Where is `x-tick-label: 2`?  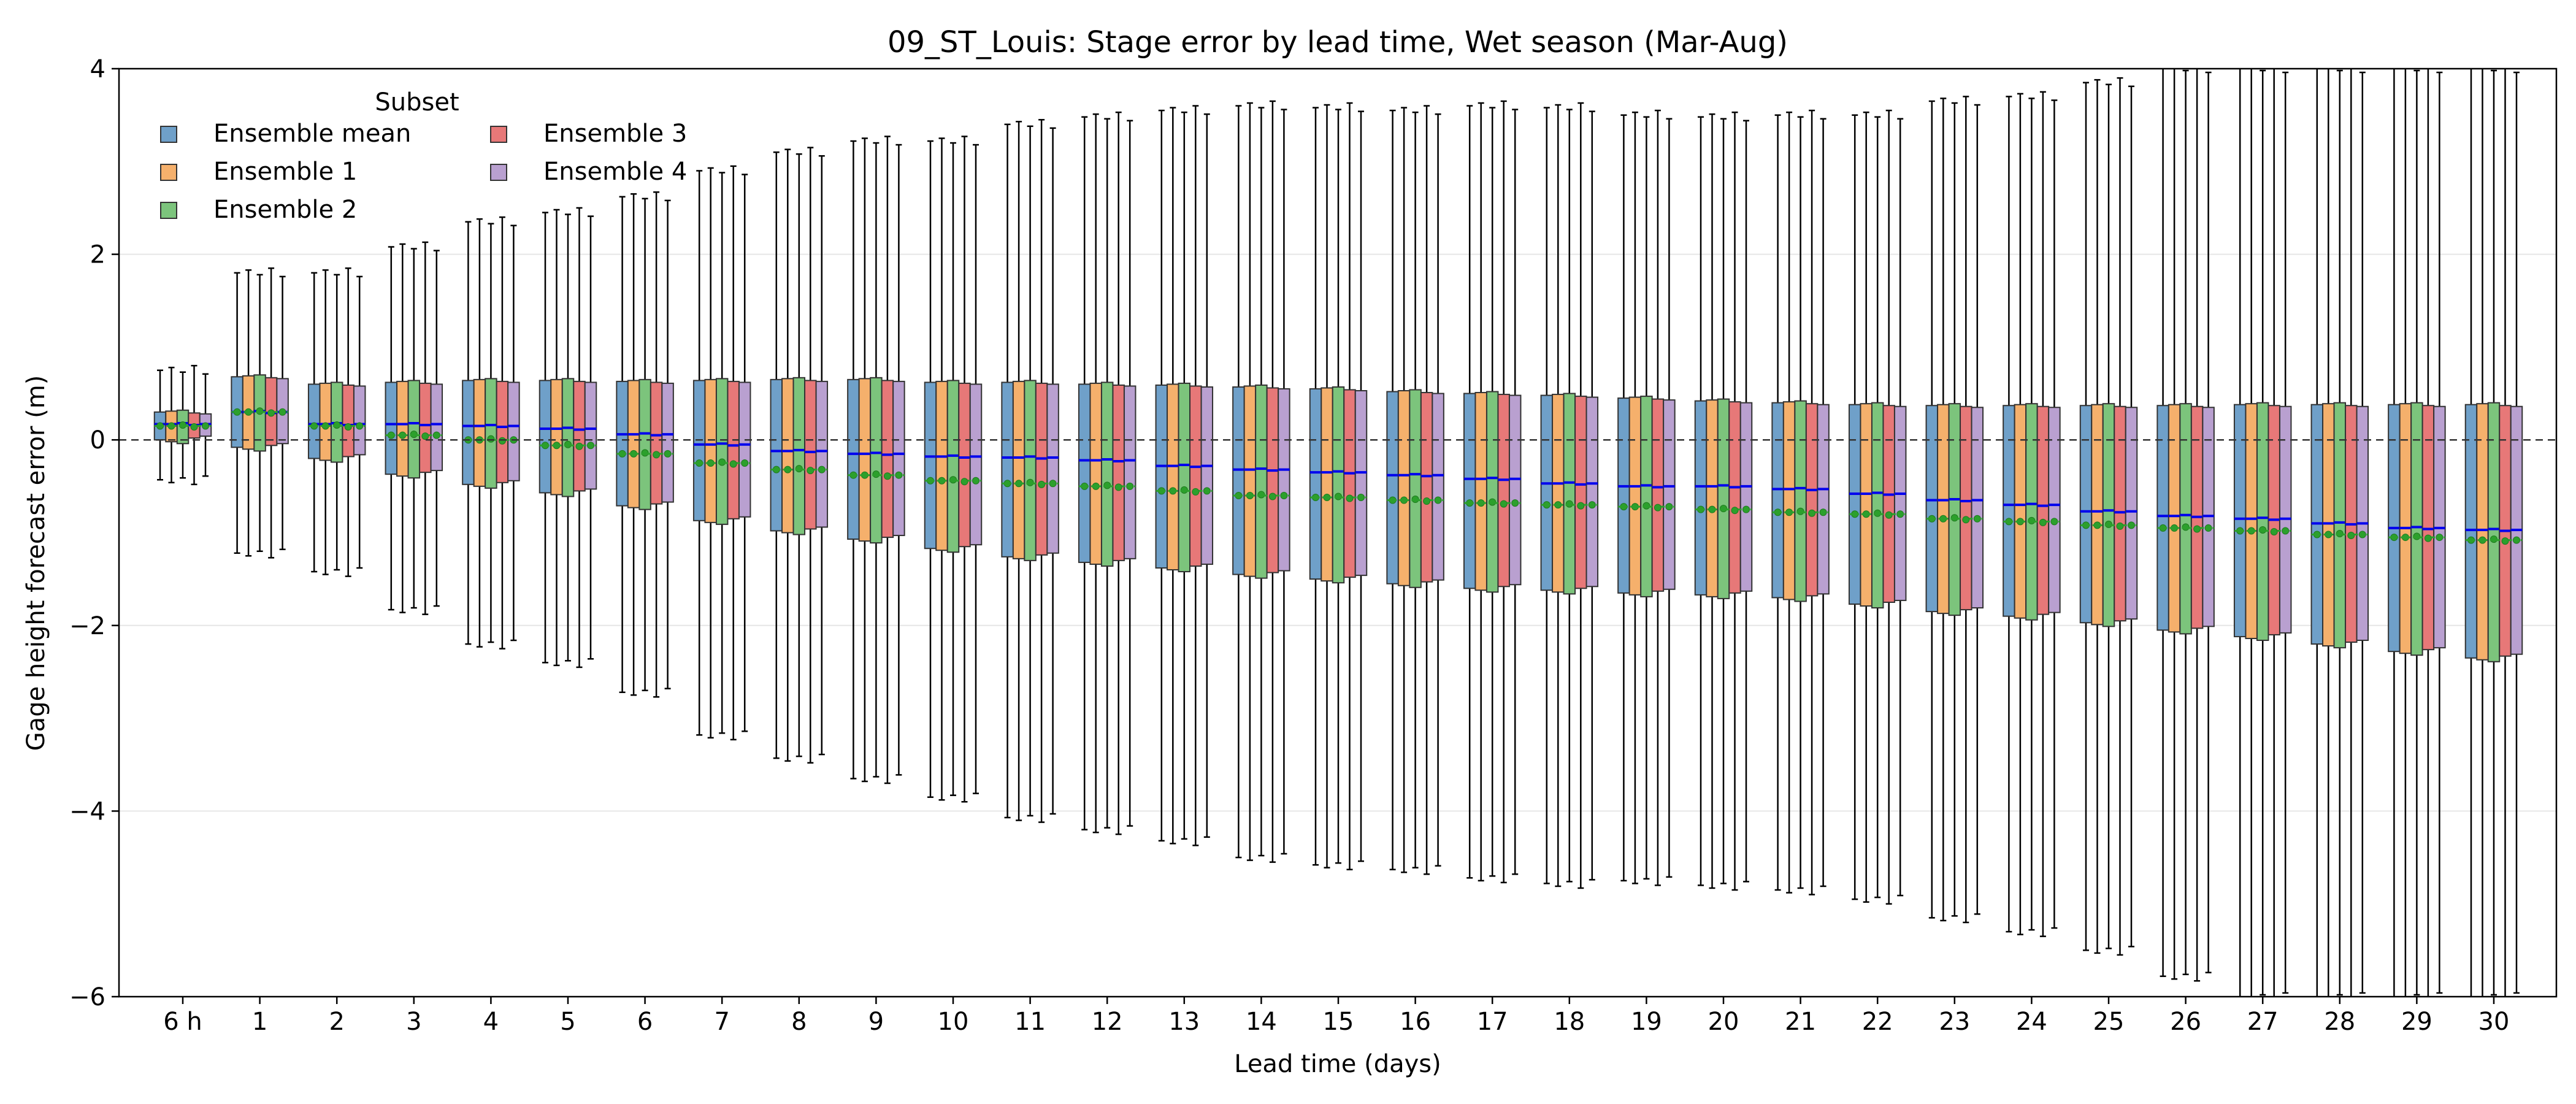
x-tick-label: 2 is located at coordinates (336, 1022).